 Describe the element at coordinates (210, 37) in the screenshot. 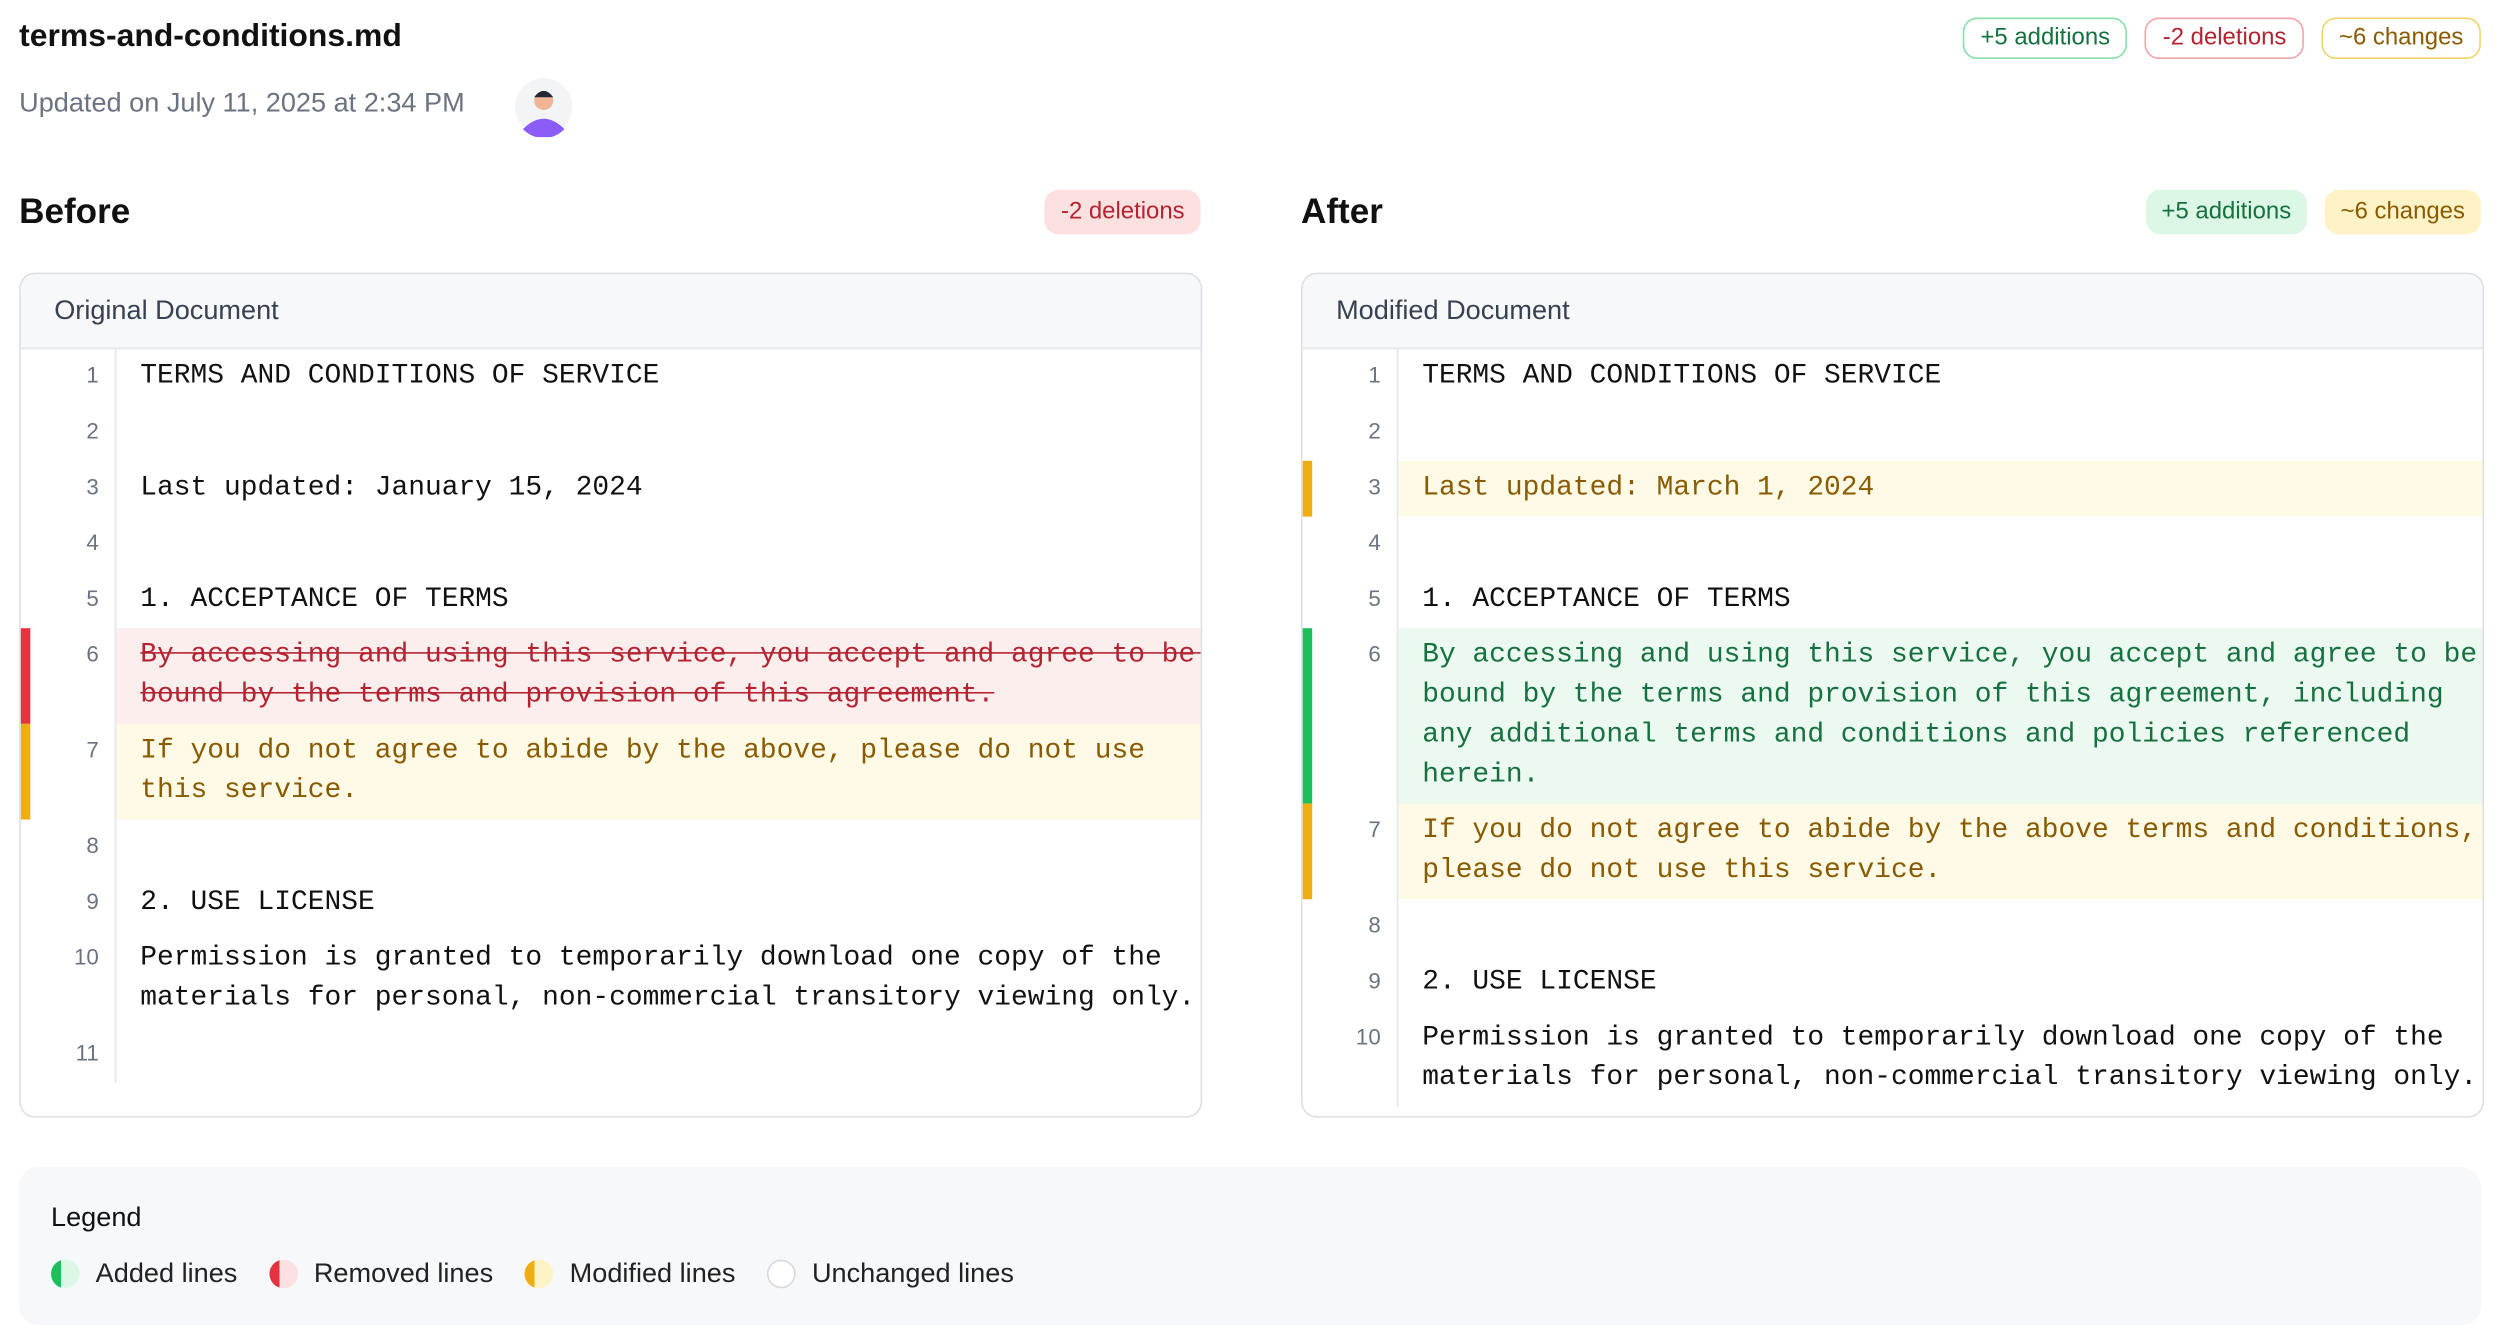

I see `file-name: terms-and-conditions.md` at that location.